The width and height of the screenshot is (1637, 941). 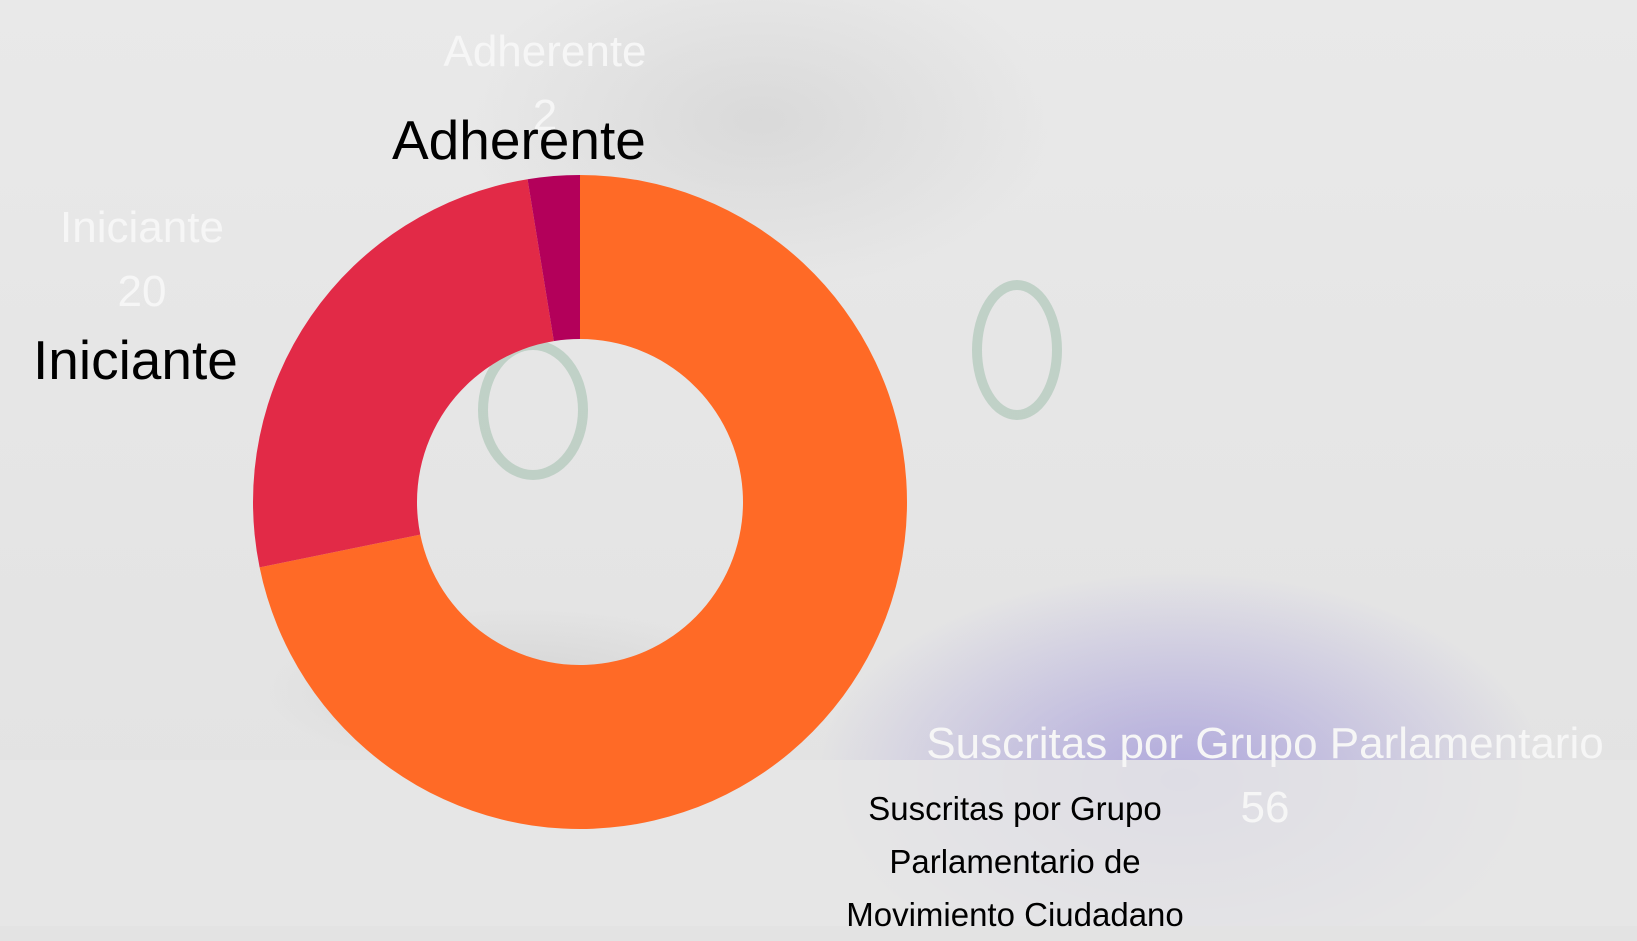 What do you see at coordinates (1265, 743) in the screenshot?
I see `ghost-label-suscritas-name: Suscritas por Grupo Parlamentario` at bounding box center [1265, 743].